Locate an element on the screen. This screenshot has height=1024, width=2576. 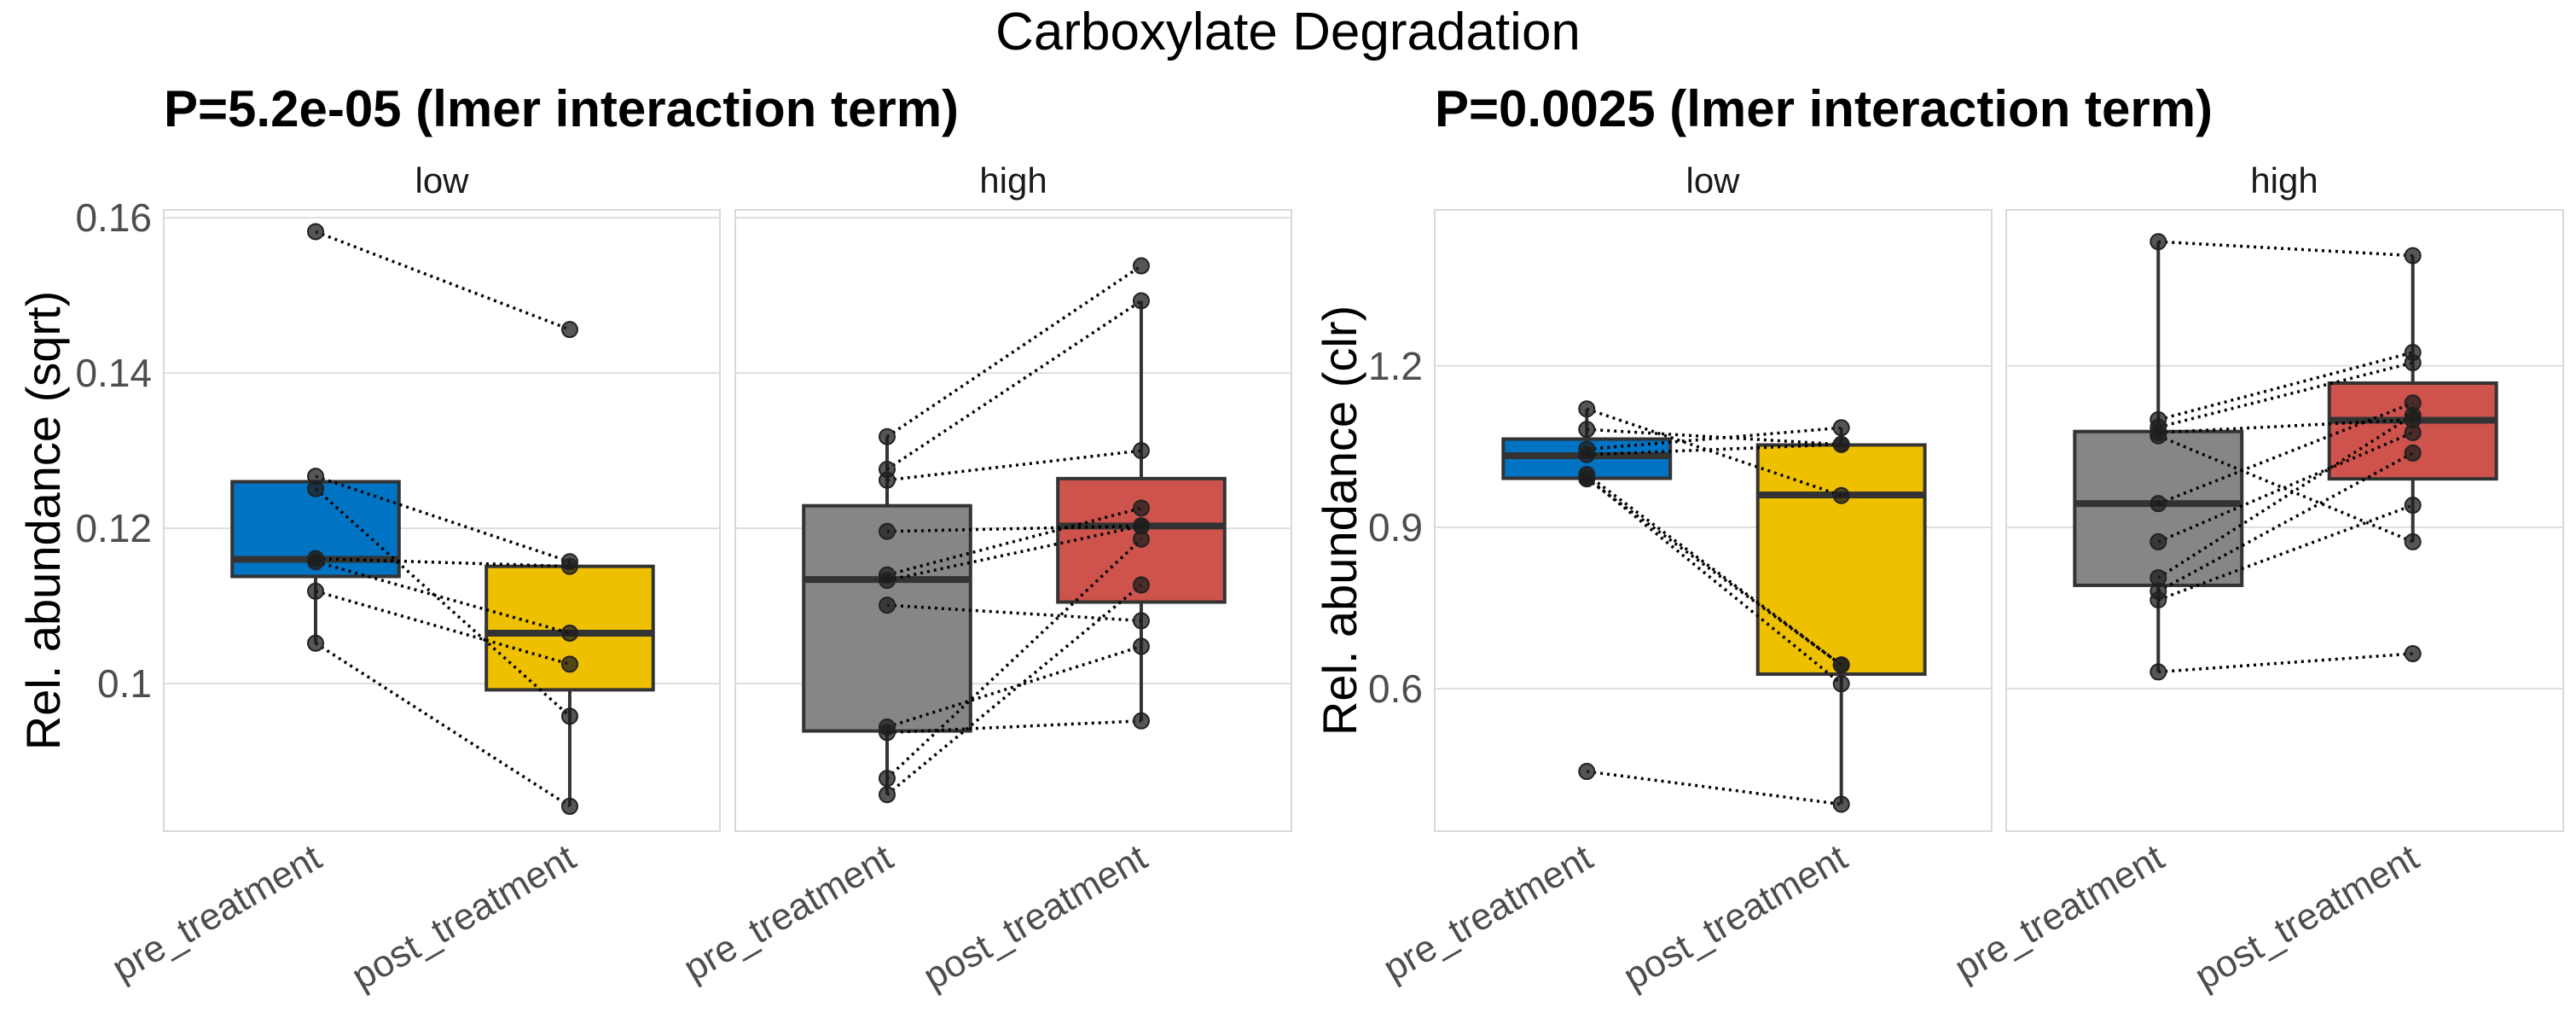
y-axis-label: Rel. abundance (sqrt) is located at coordinates (43, 521).